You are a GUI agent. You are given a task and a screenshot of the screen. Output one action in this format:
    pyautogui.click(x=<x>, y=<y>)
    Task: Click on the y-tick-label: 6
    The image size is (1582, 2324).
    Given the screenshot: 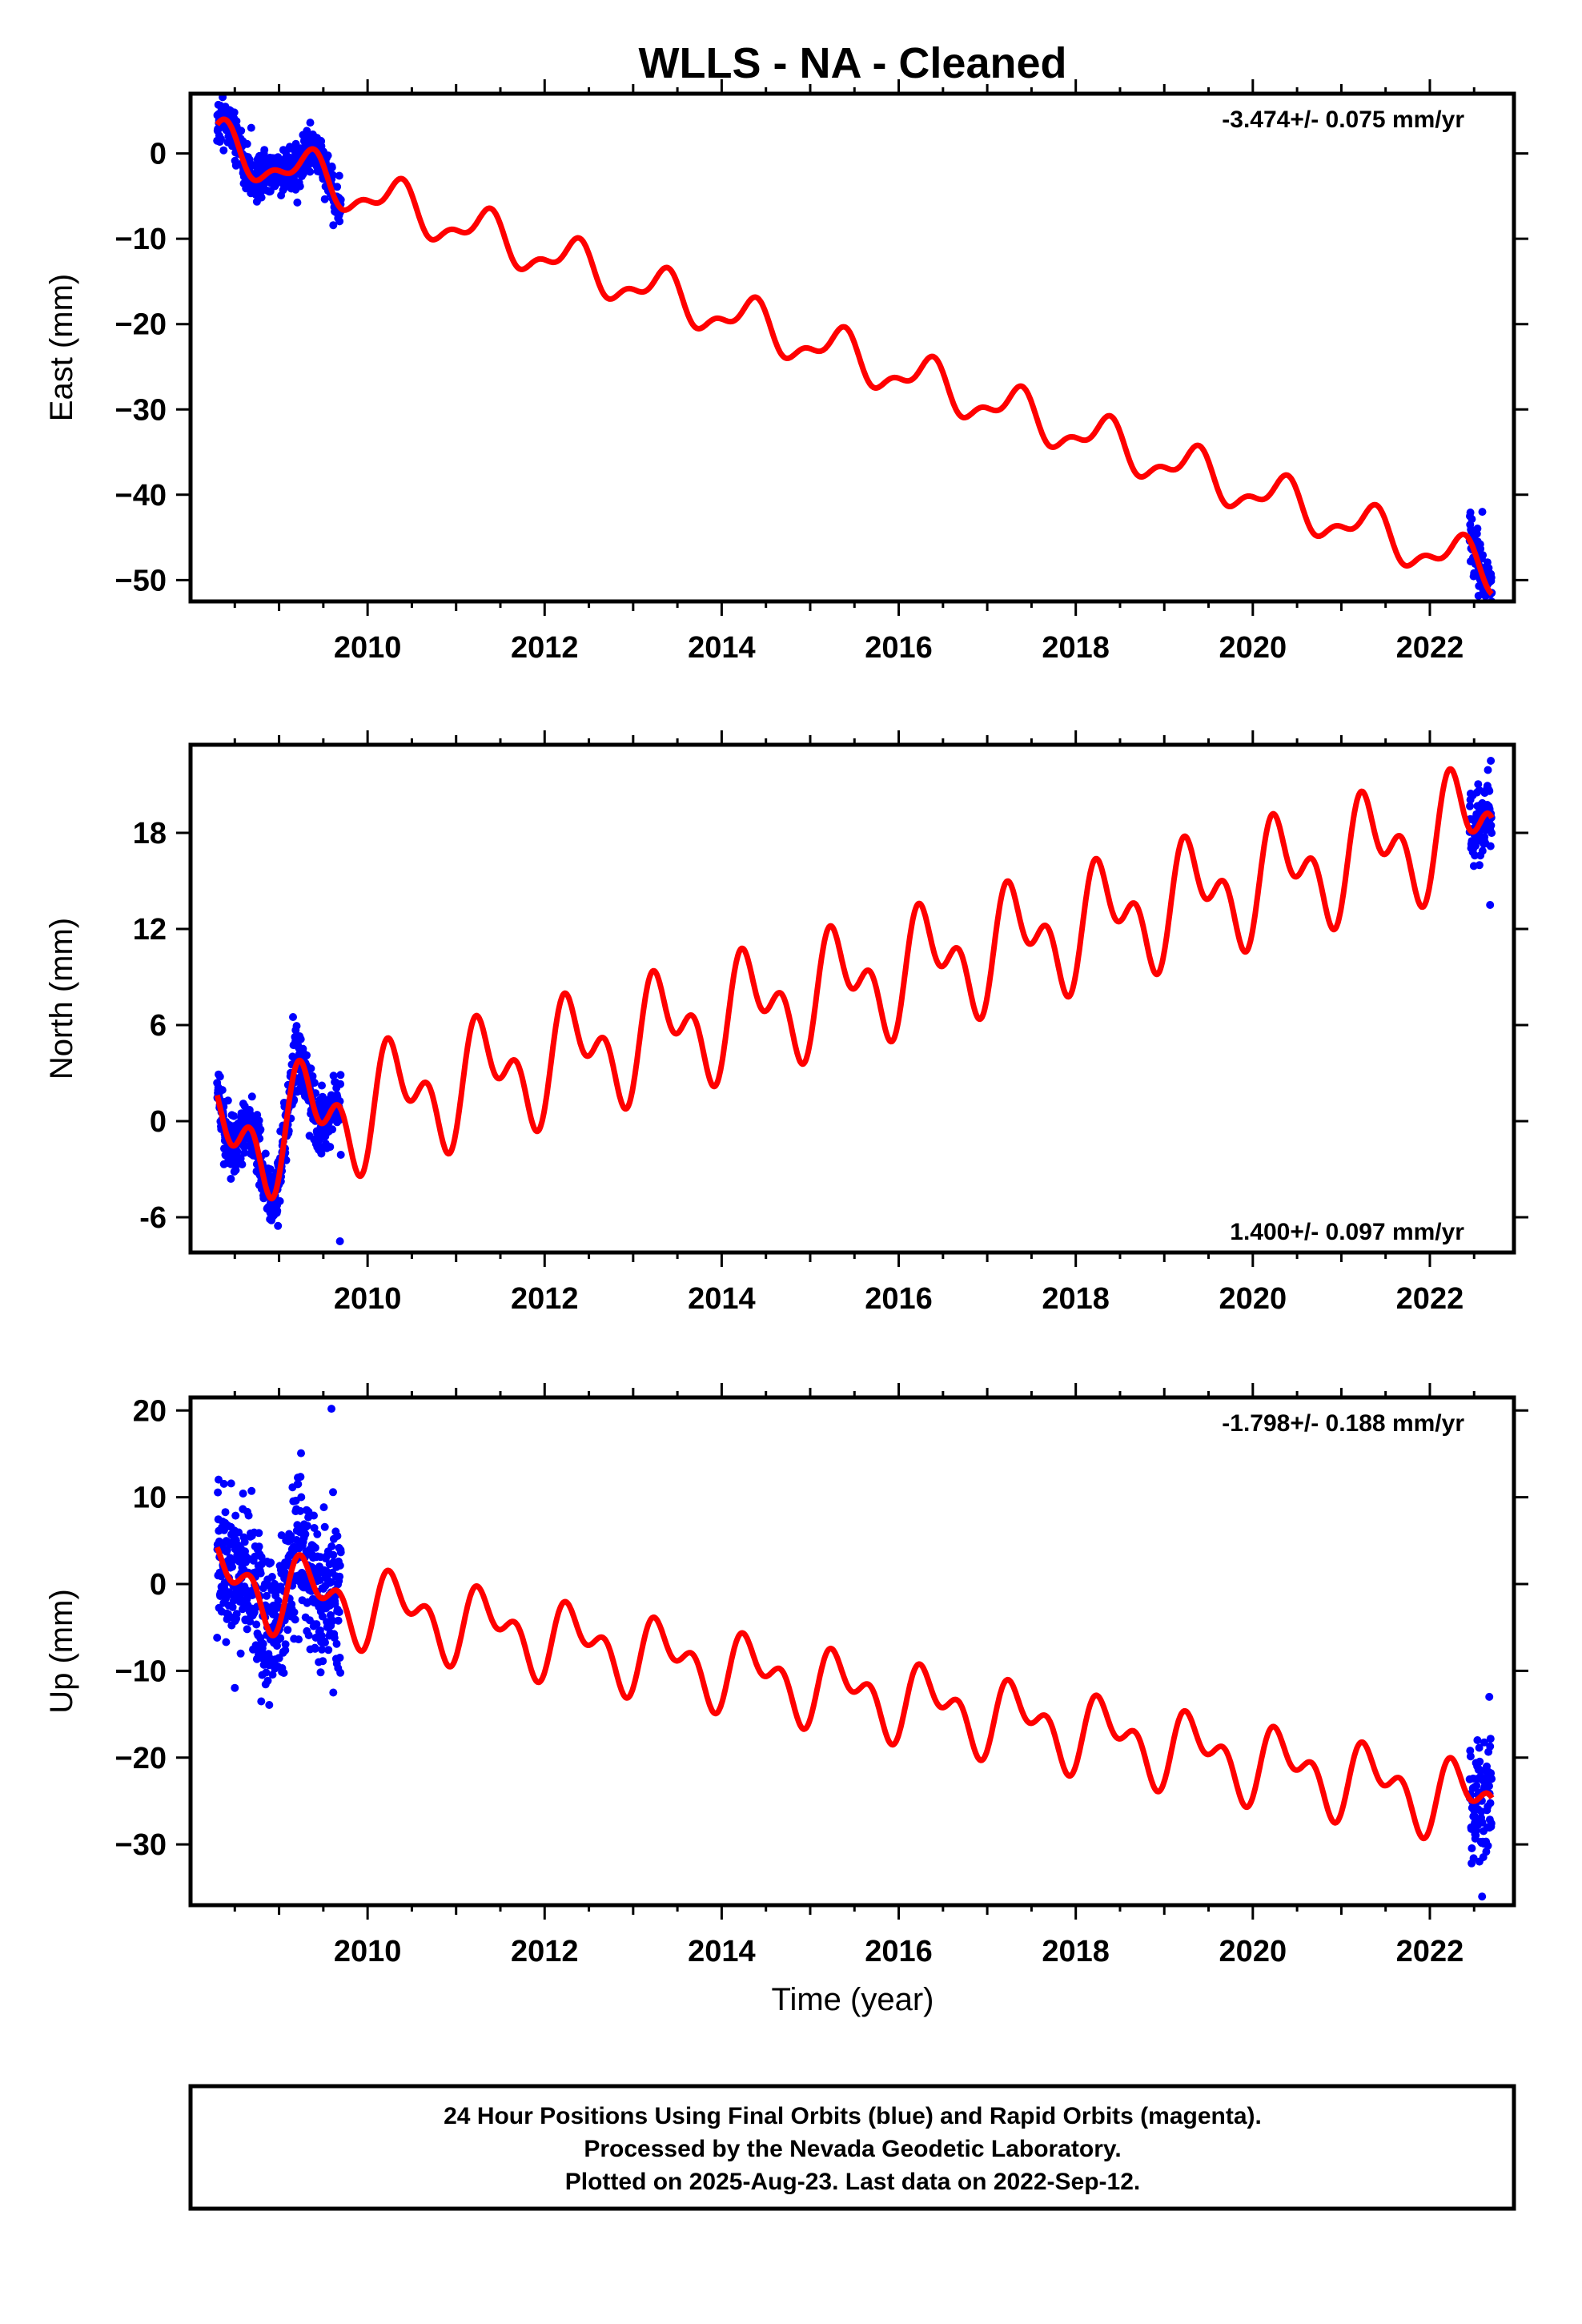 What is the action you would take?
    pyautogui.click(x=158, y=1026)
    